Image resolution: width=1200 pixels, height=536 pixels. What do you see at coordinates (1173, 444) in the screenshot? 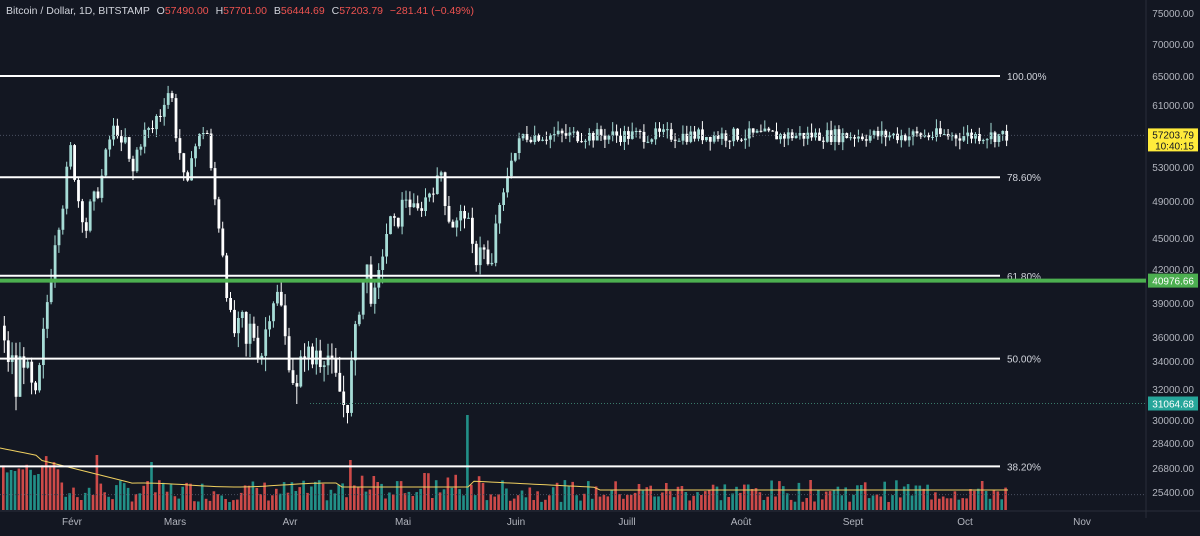
I see `price-axis-tick-label: 28400.00` at bounding box center [1173, 444].